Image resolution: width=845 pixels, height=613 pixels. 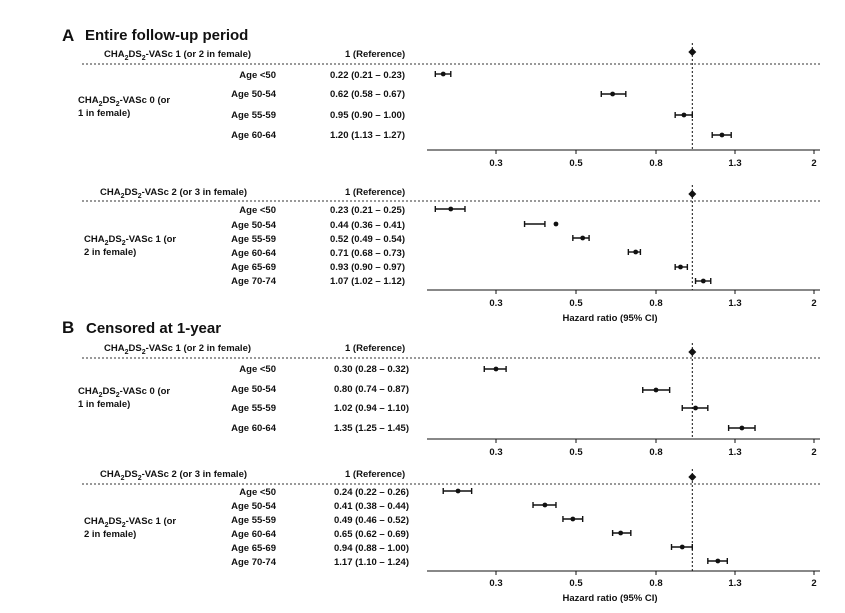 What do you see at coordinates (153, 328) in the screenshot?
I see `section-title: Censored at 1-year` at bounding box center [153, 328].